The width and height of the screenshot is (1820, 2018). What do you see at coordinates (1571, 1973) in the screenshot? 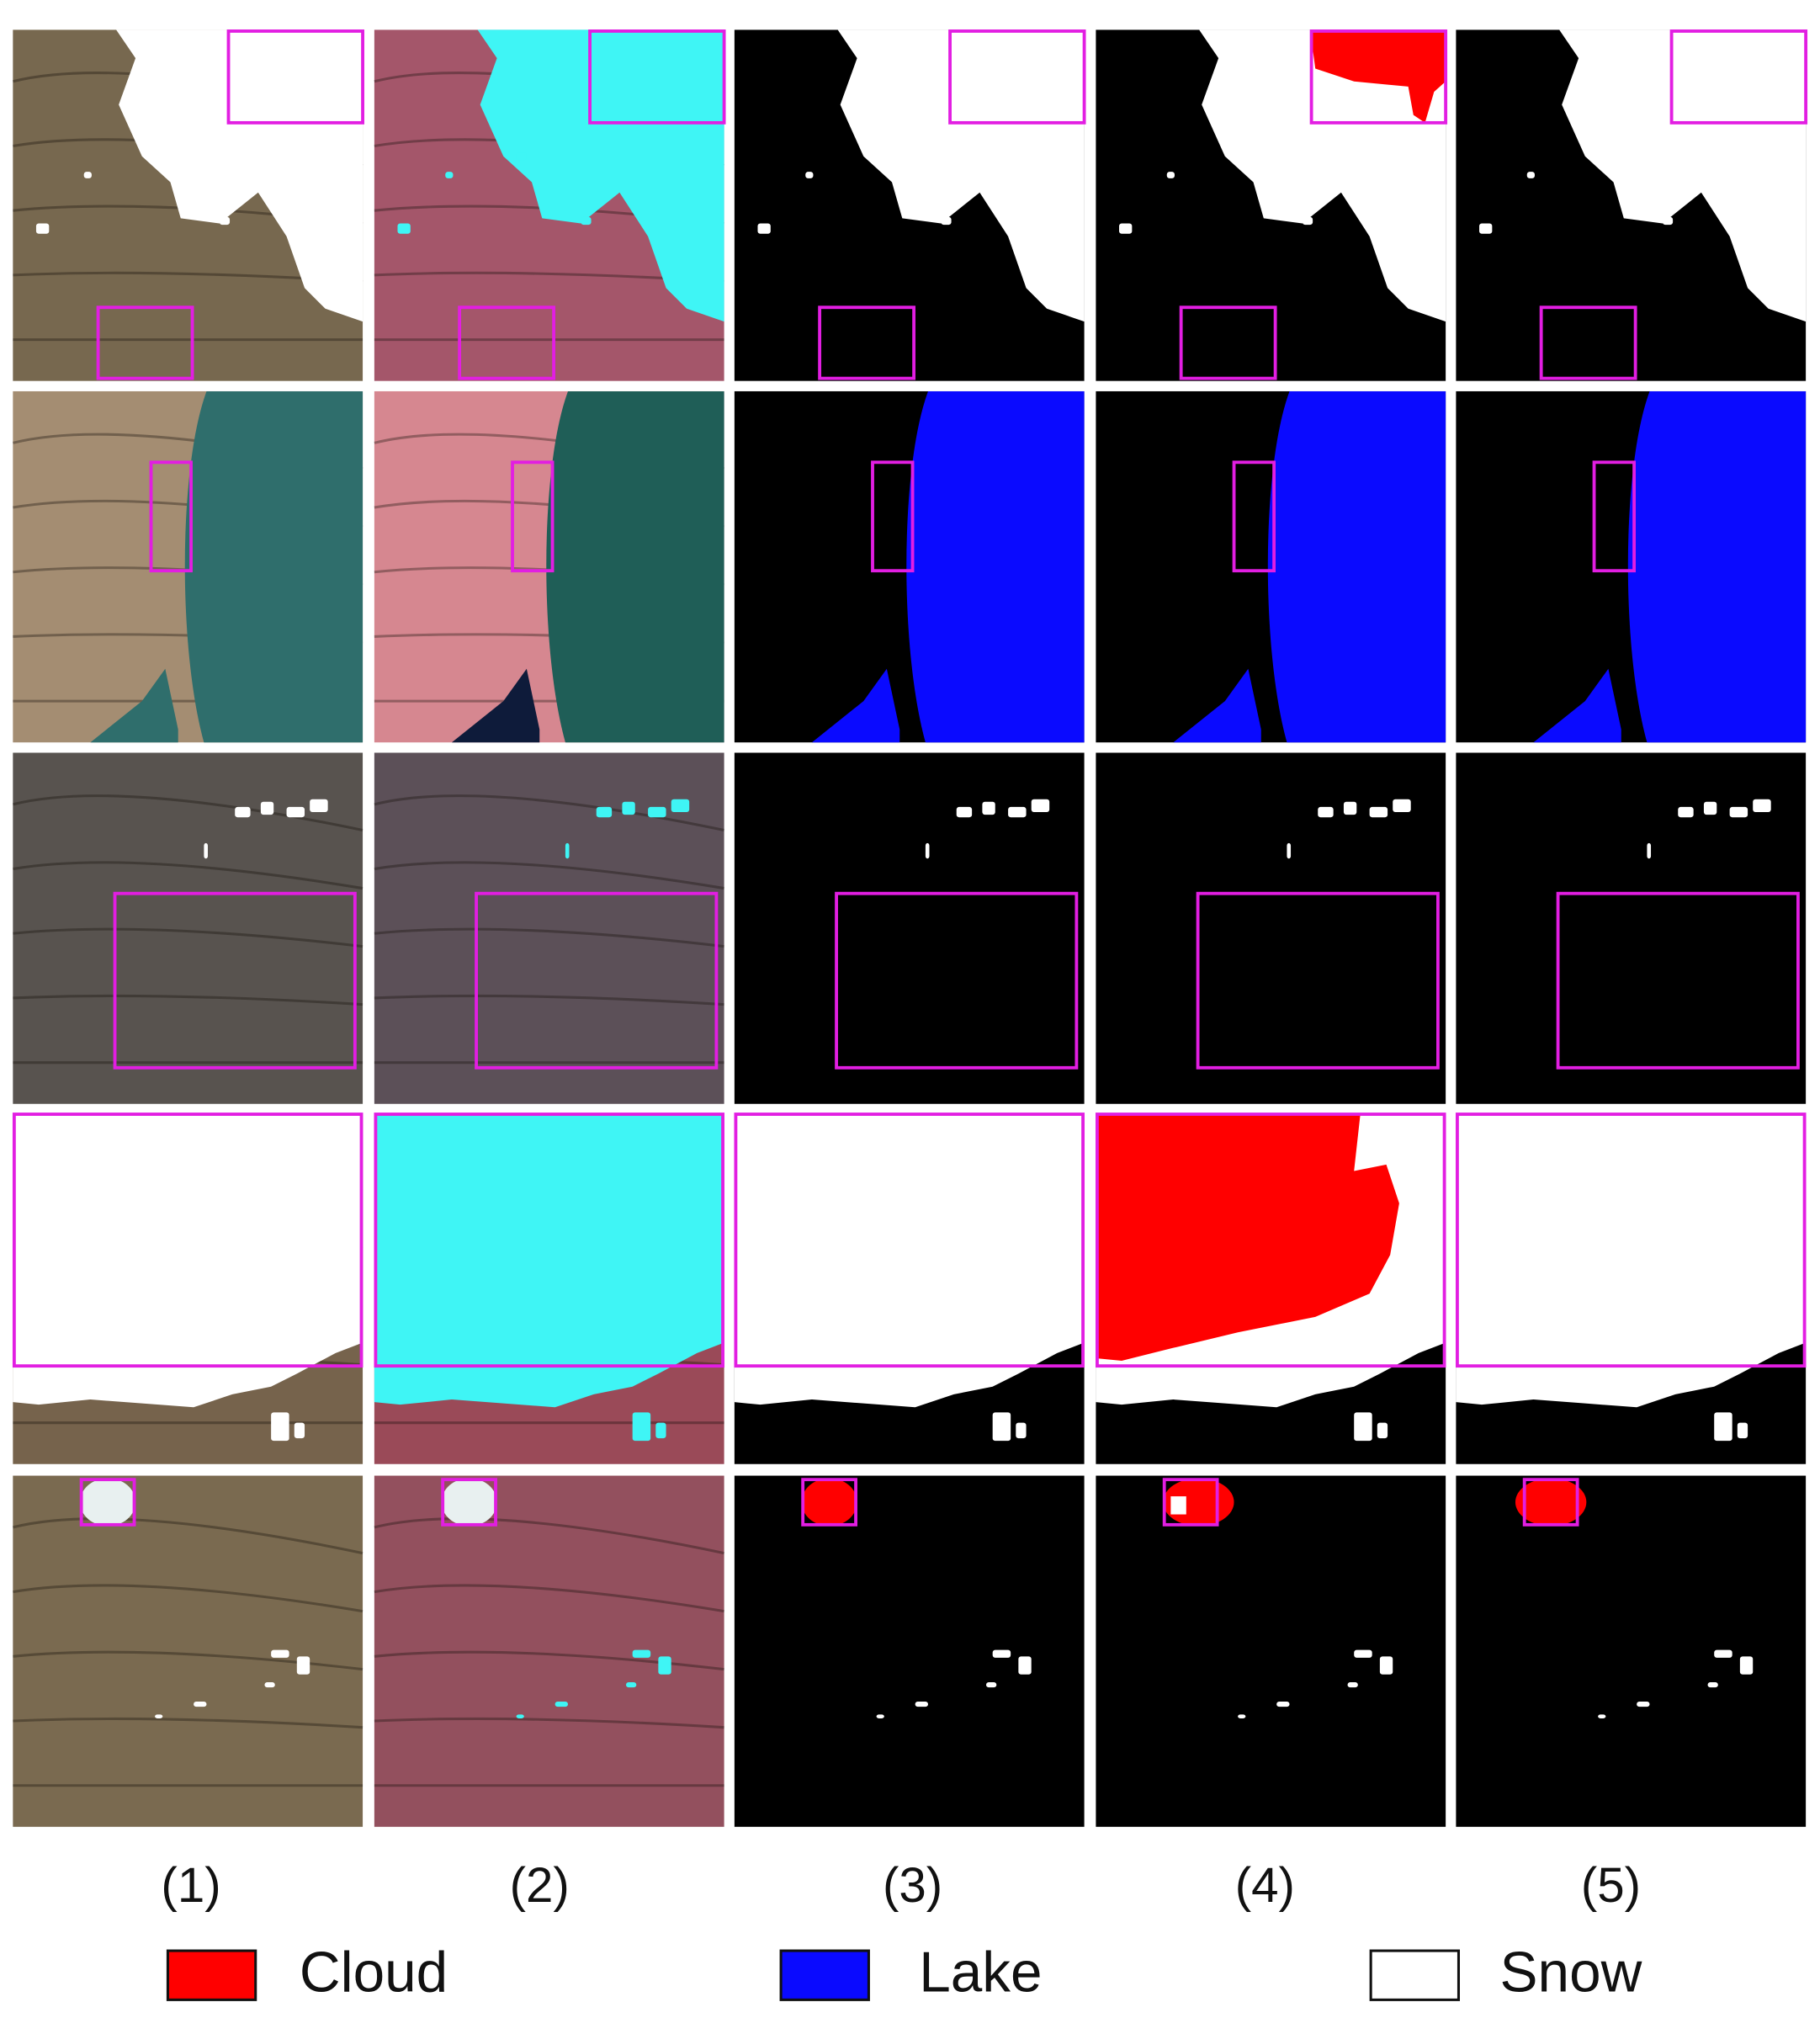
I see `legend-label: Snow` at bounding box center [1571, 1973].